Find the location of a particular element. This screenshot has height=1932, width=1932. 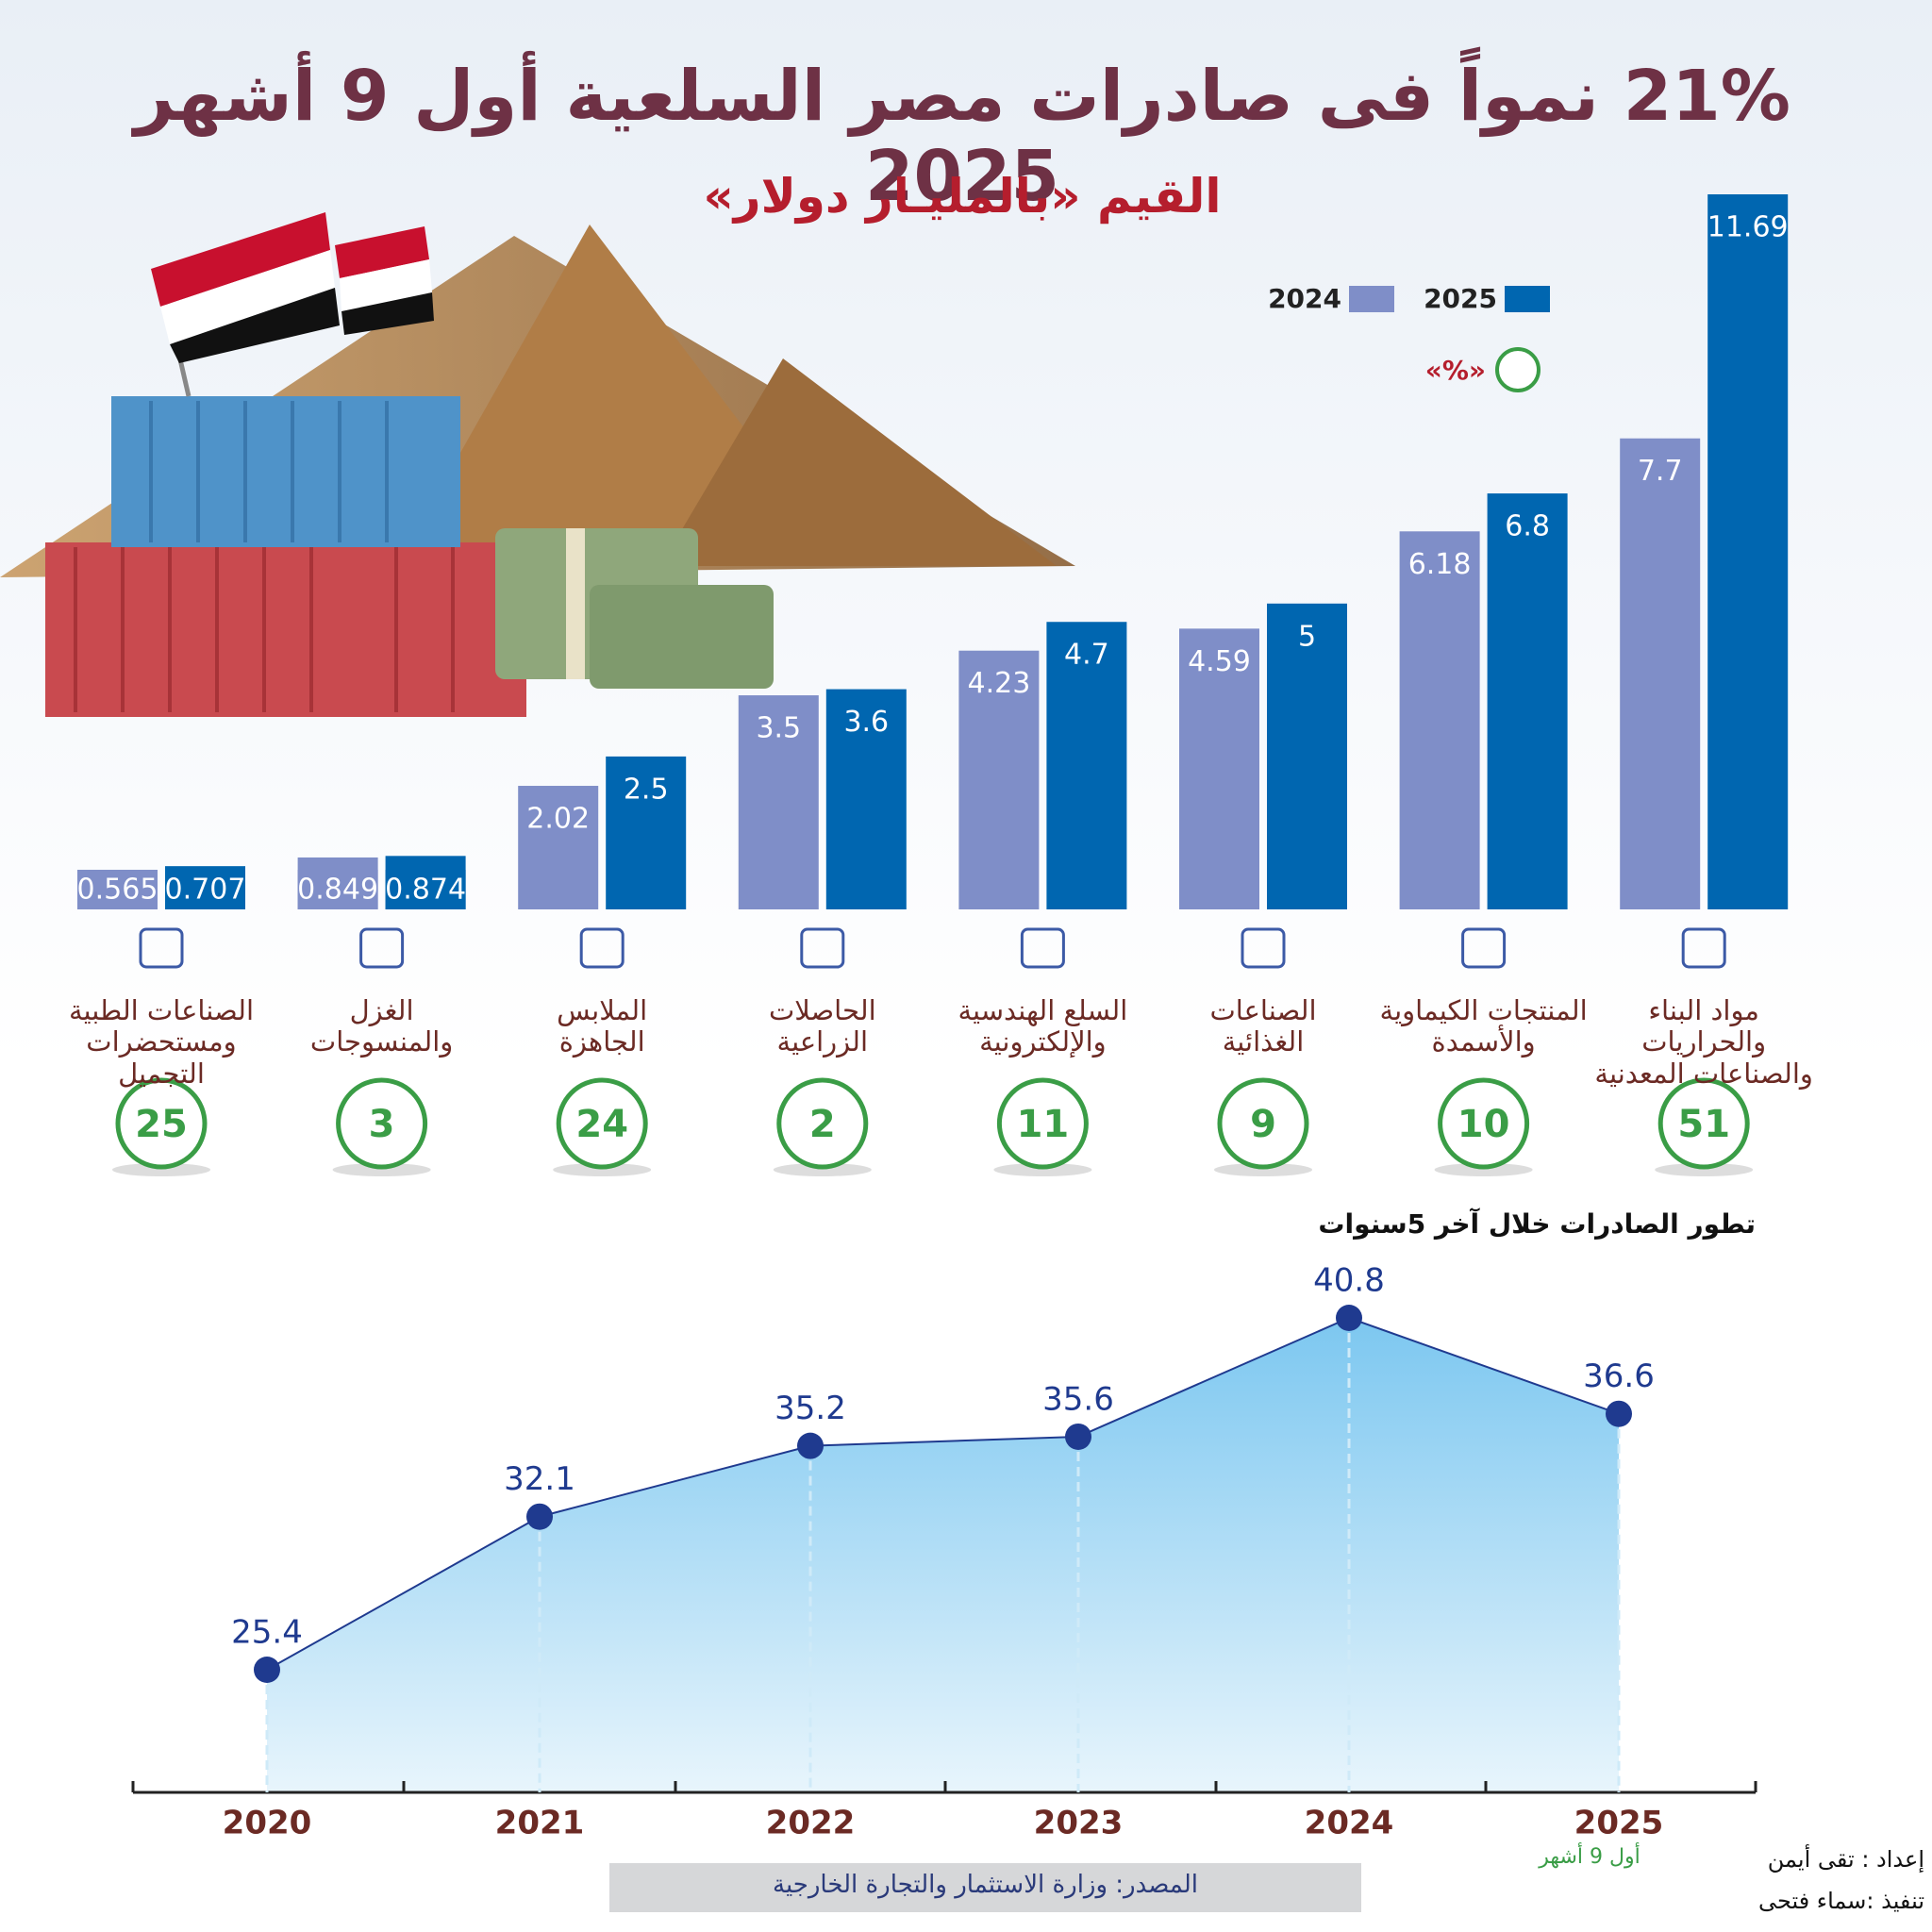

x-tick-label: 2025 is located at coordinates (1619, 1824).